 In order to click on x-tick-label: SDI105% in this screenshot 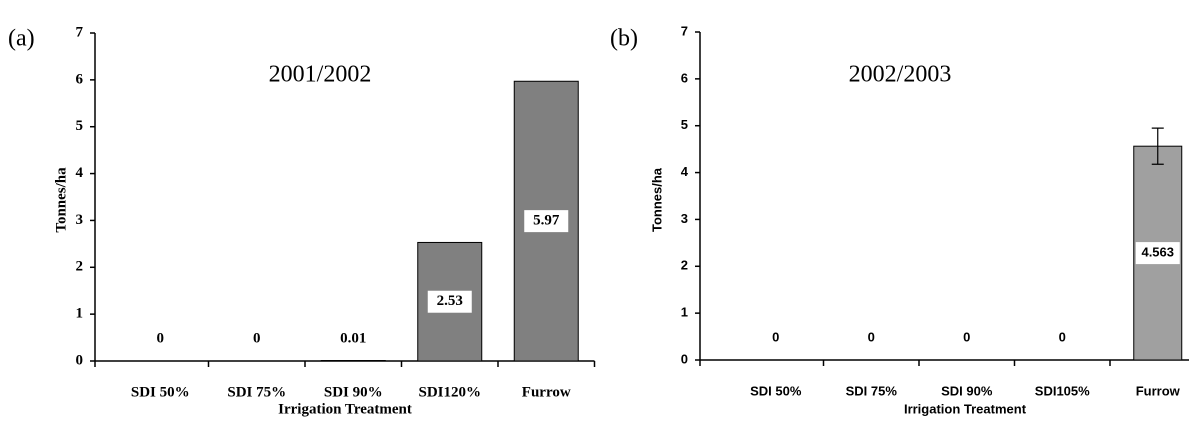, I will do `click(1062, 390)`.